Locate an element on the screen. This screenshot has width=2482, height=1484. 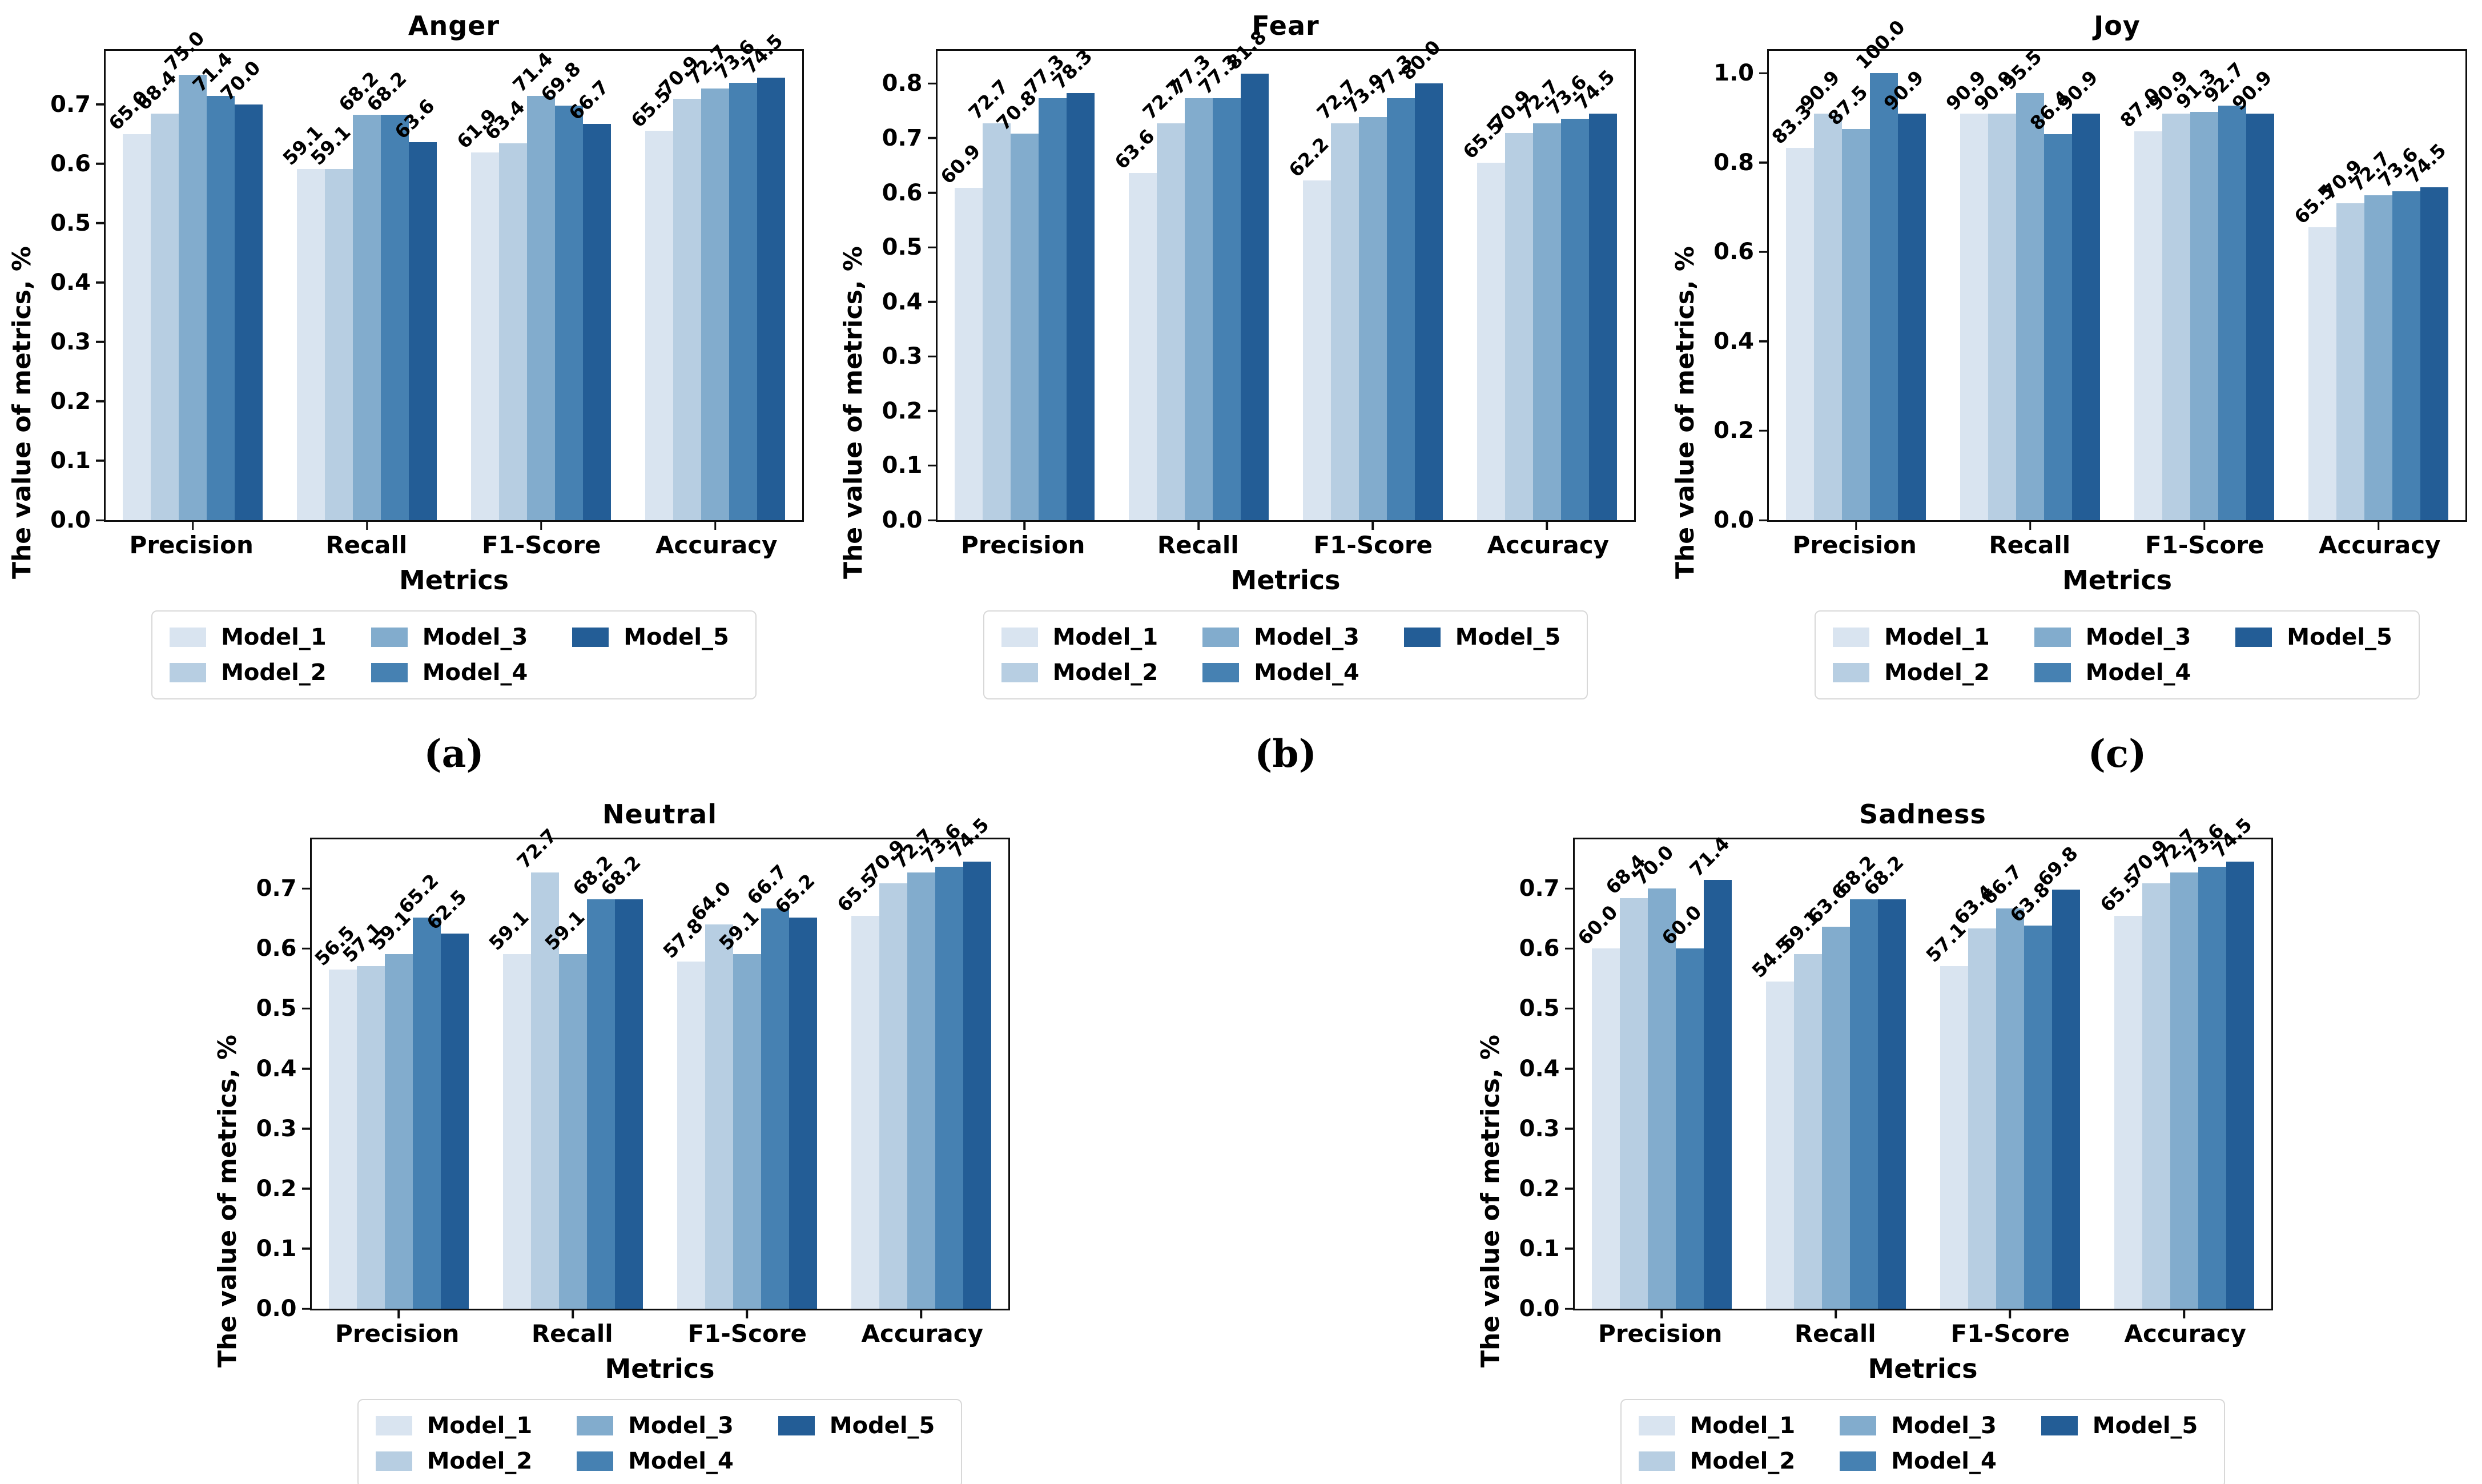
x-tick-label-precision: Precision is located at coordinates (192, 545).